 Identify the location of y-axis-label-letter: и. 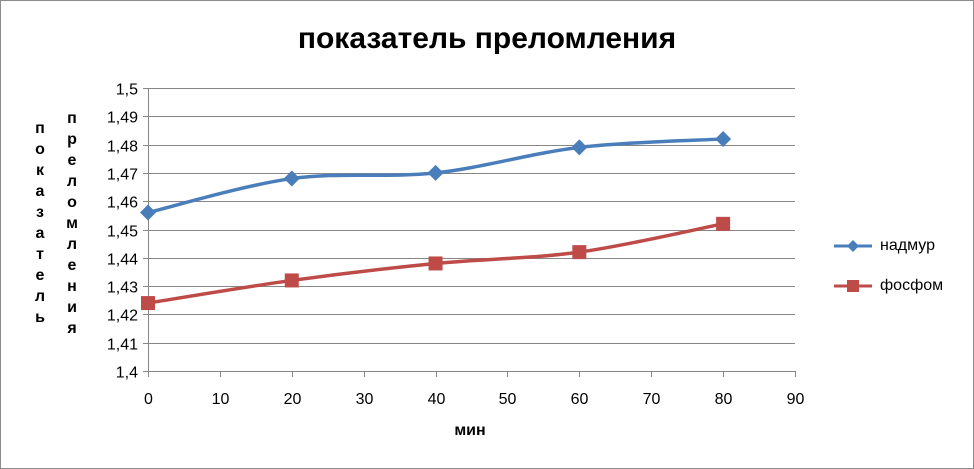
(72, 307).